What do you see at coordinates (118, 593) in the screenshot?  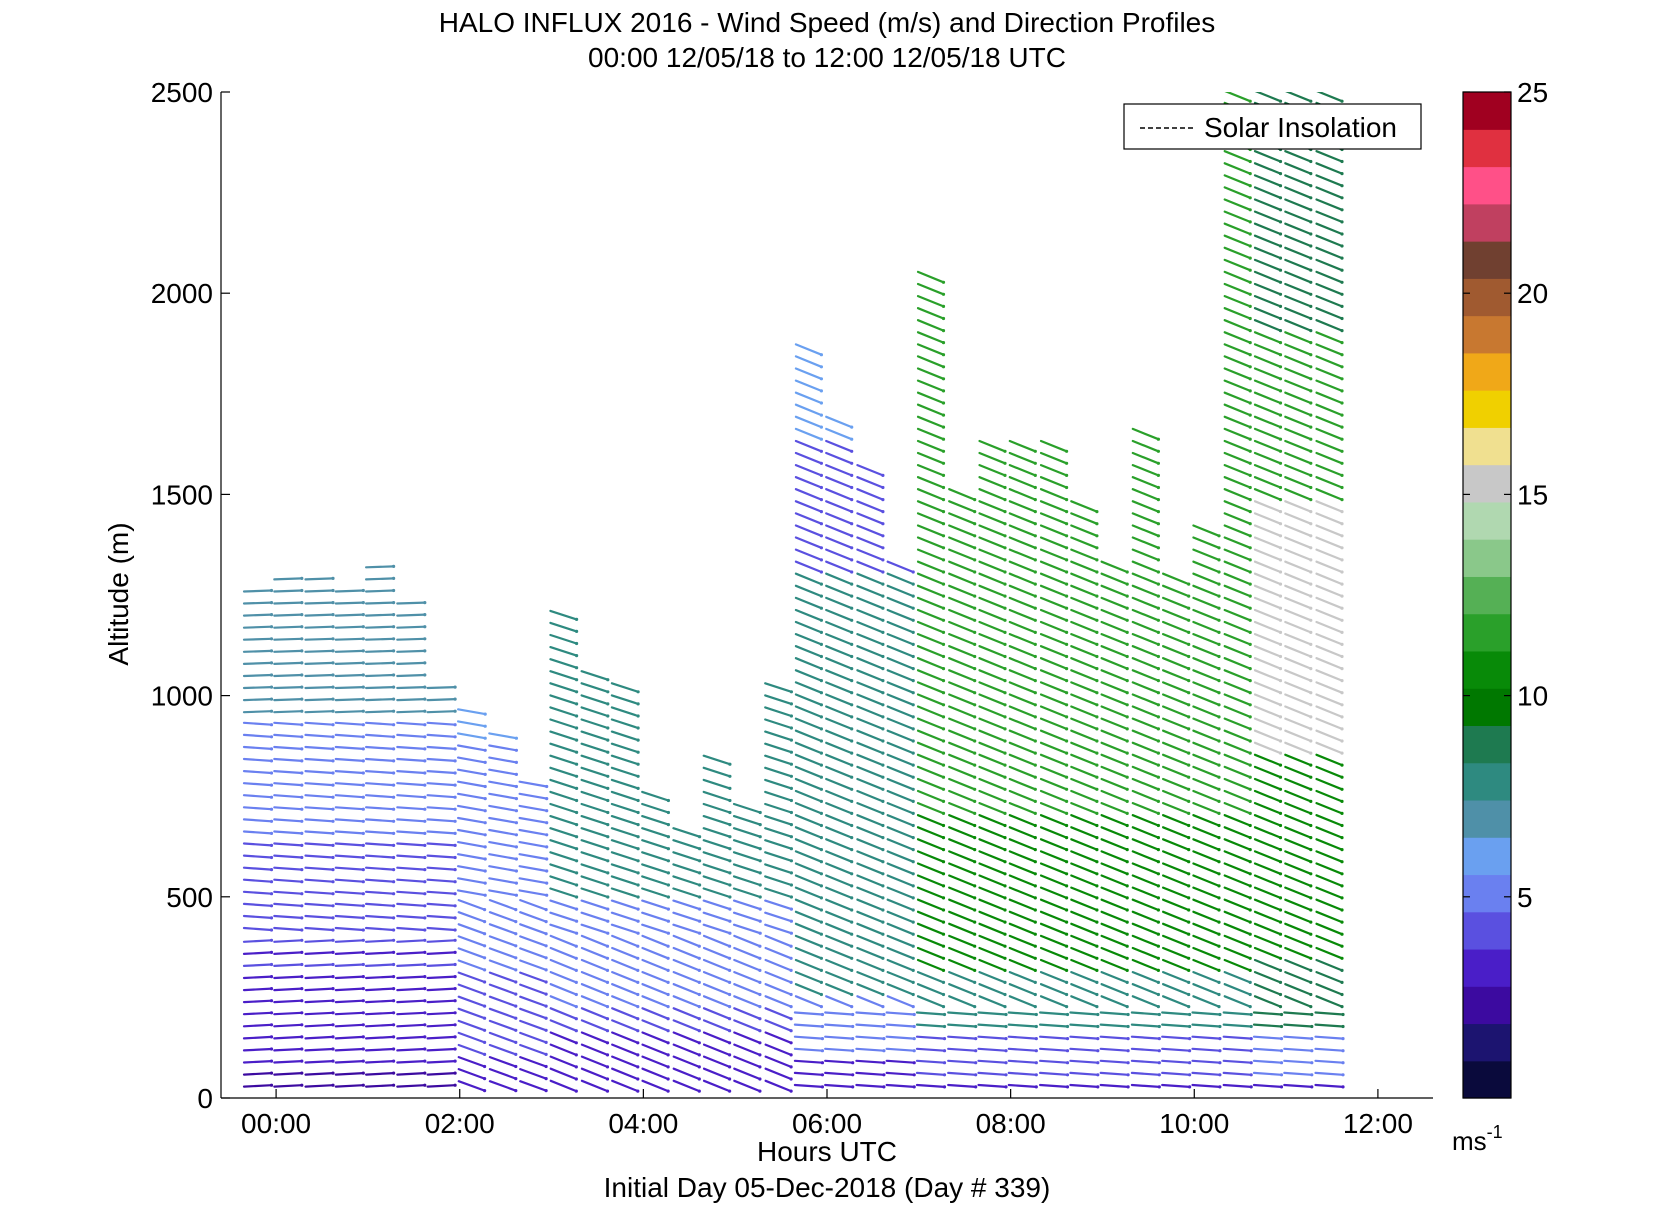 I see `y-axis-label: Altitude (m)` at bounding box center [118, 593].